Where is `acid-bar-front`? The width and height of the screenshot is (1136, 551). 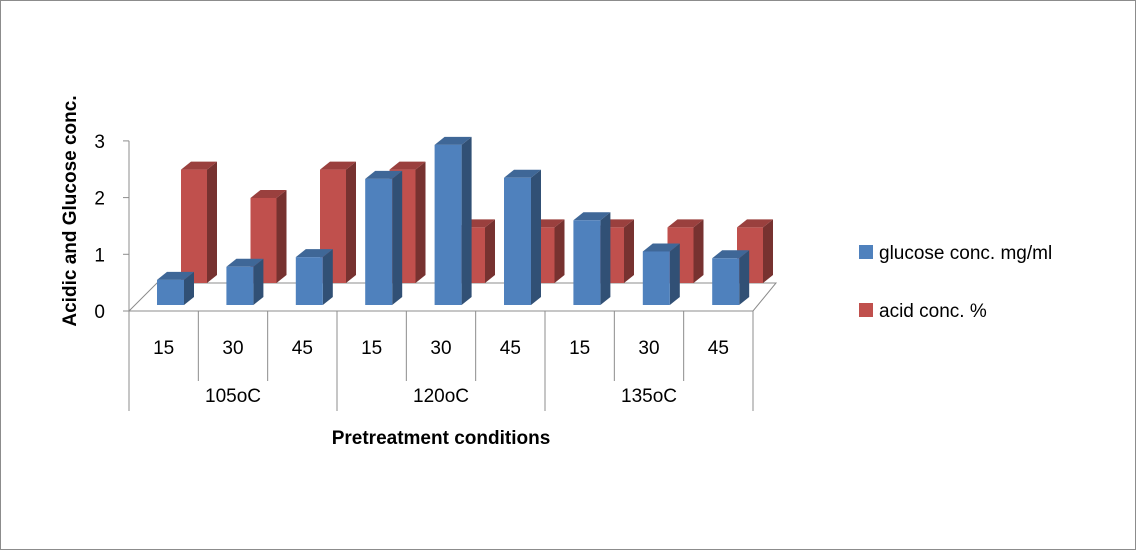
acid-bar-front is located at coordinates (194, 226).